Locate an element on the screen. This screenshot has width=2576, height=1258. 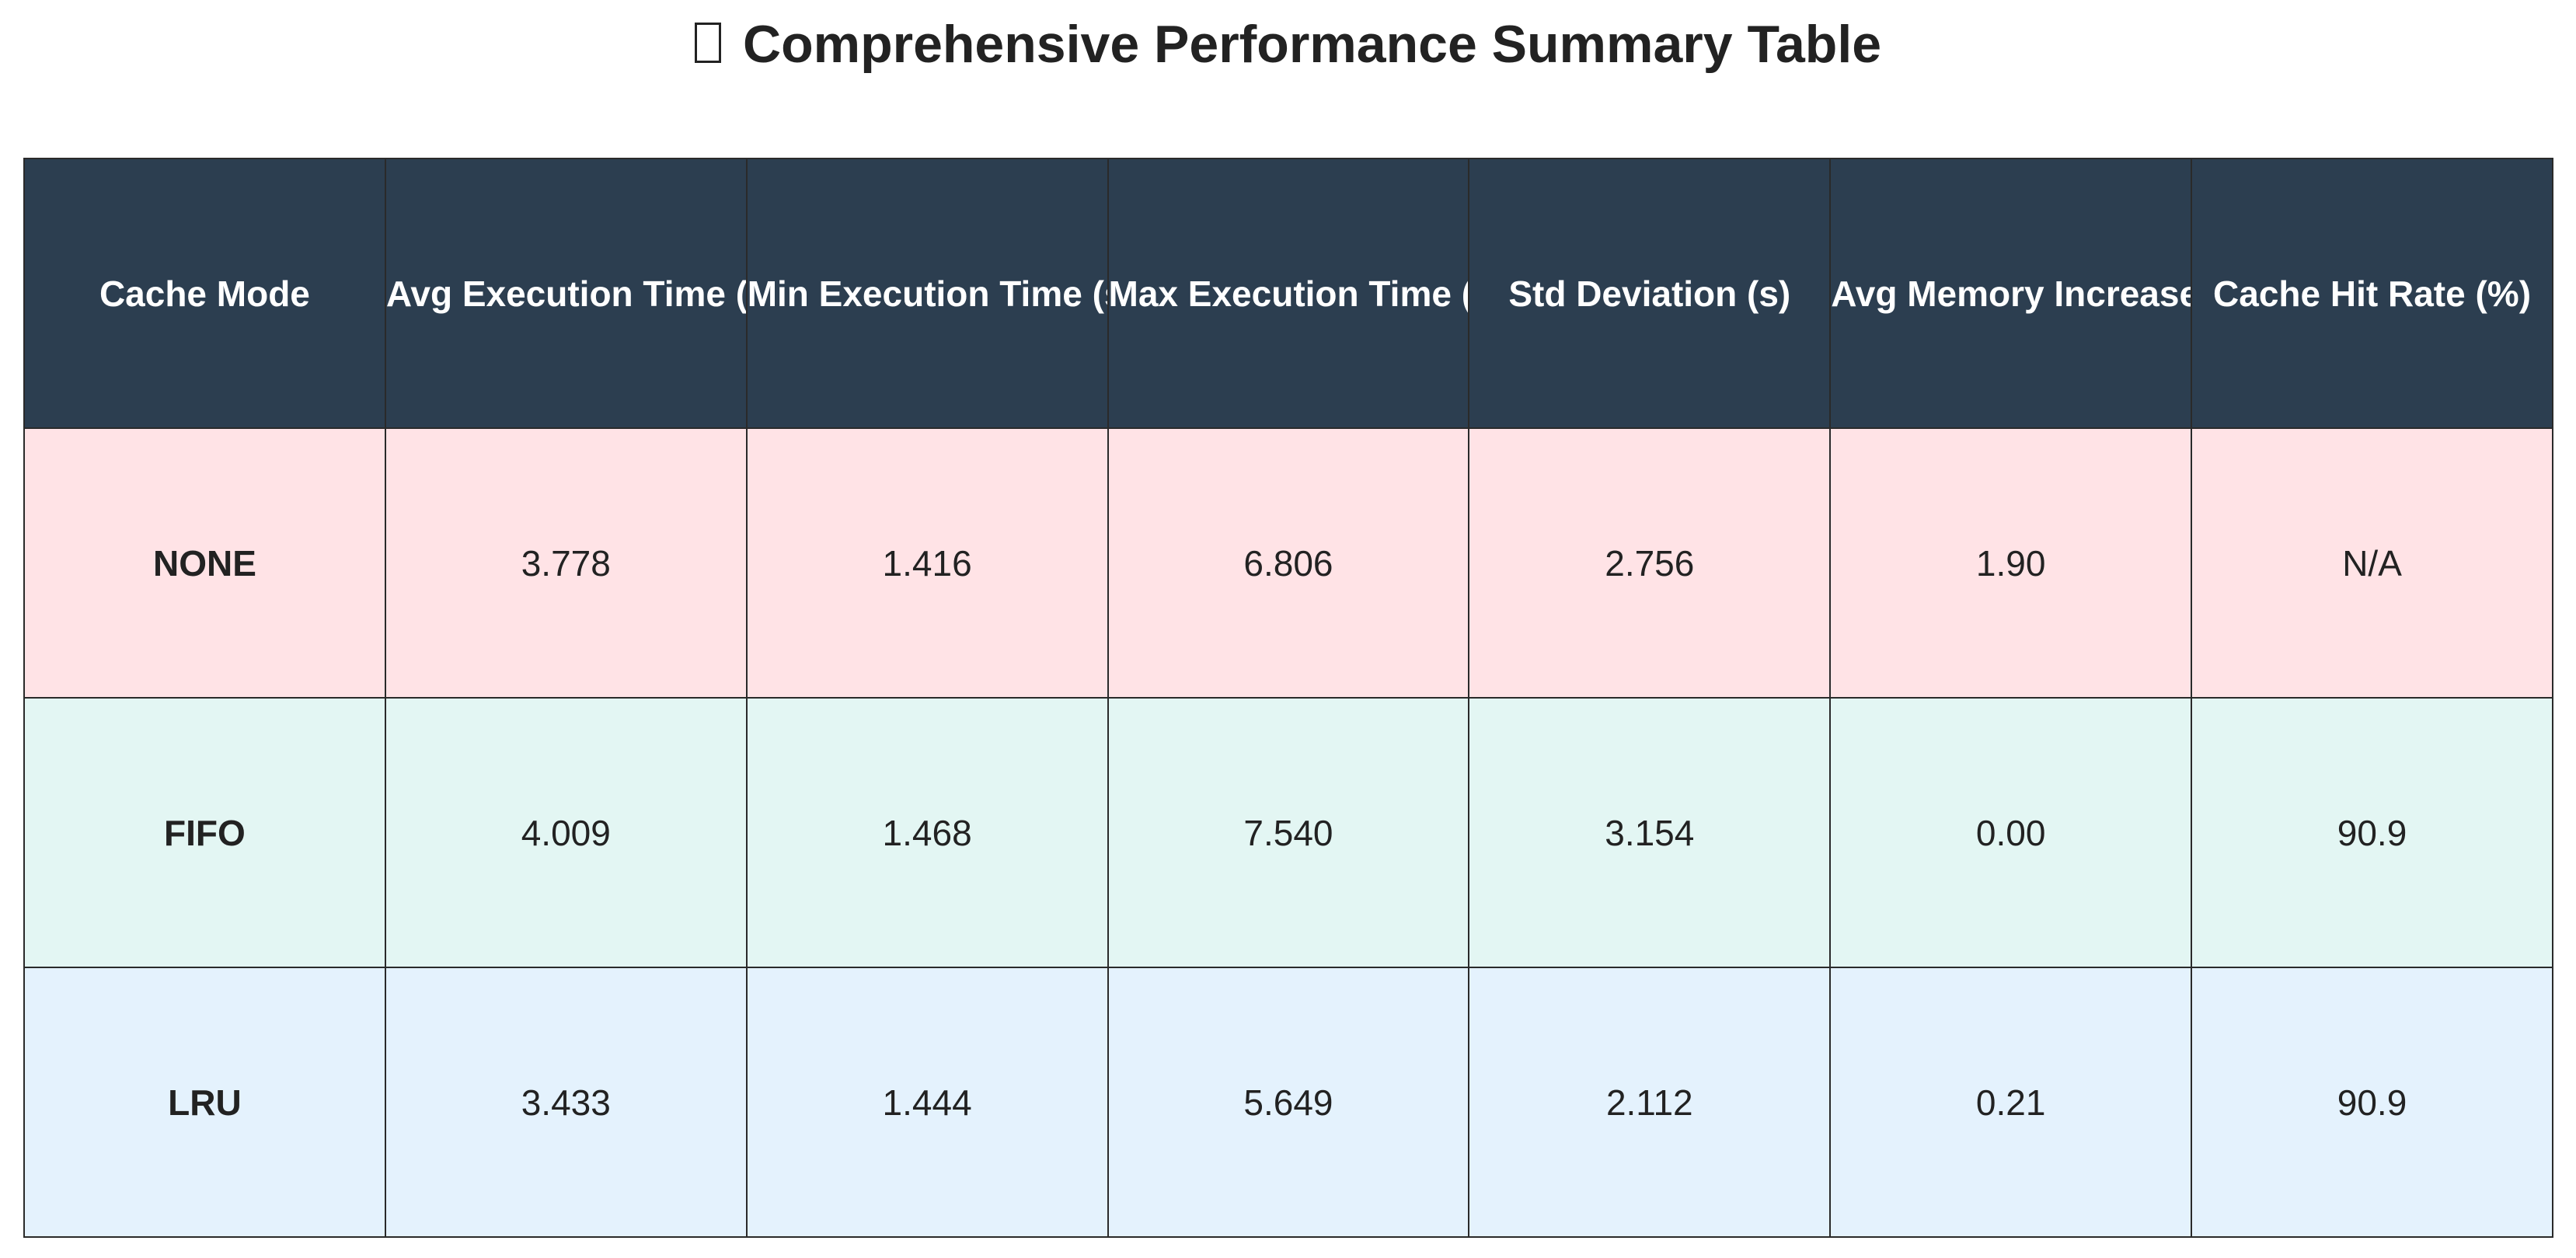
table-cell: 2.756 is located at coordinates (1650, 563).